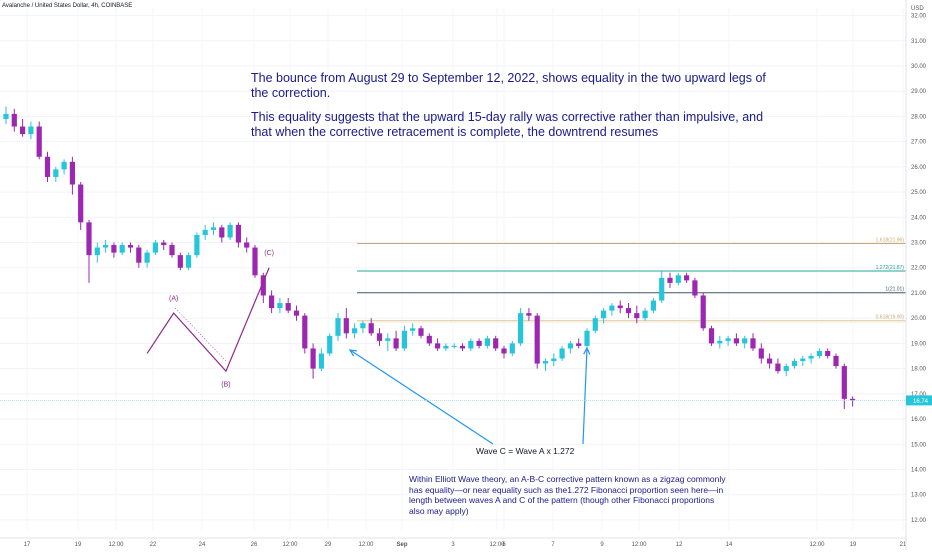  Describe the element at coordinates (921, 402) in the screenshot. I see `last-price-label: 16.74` at that location.